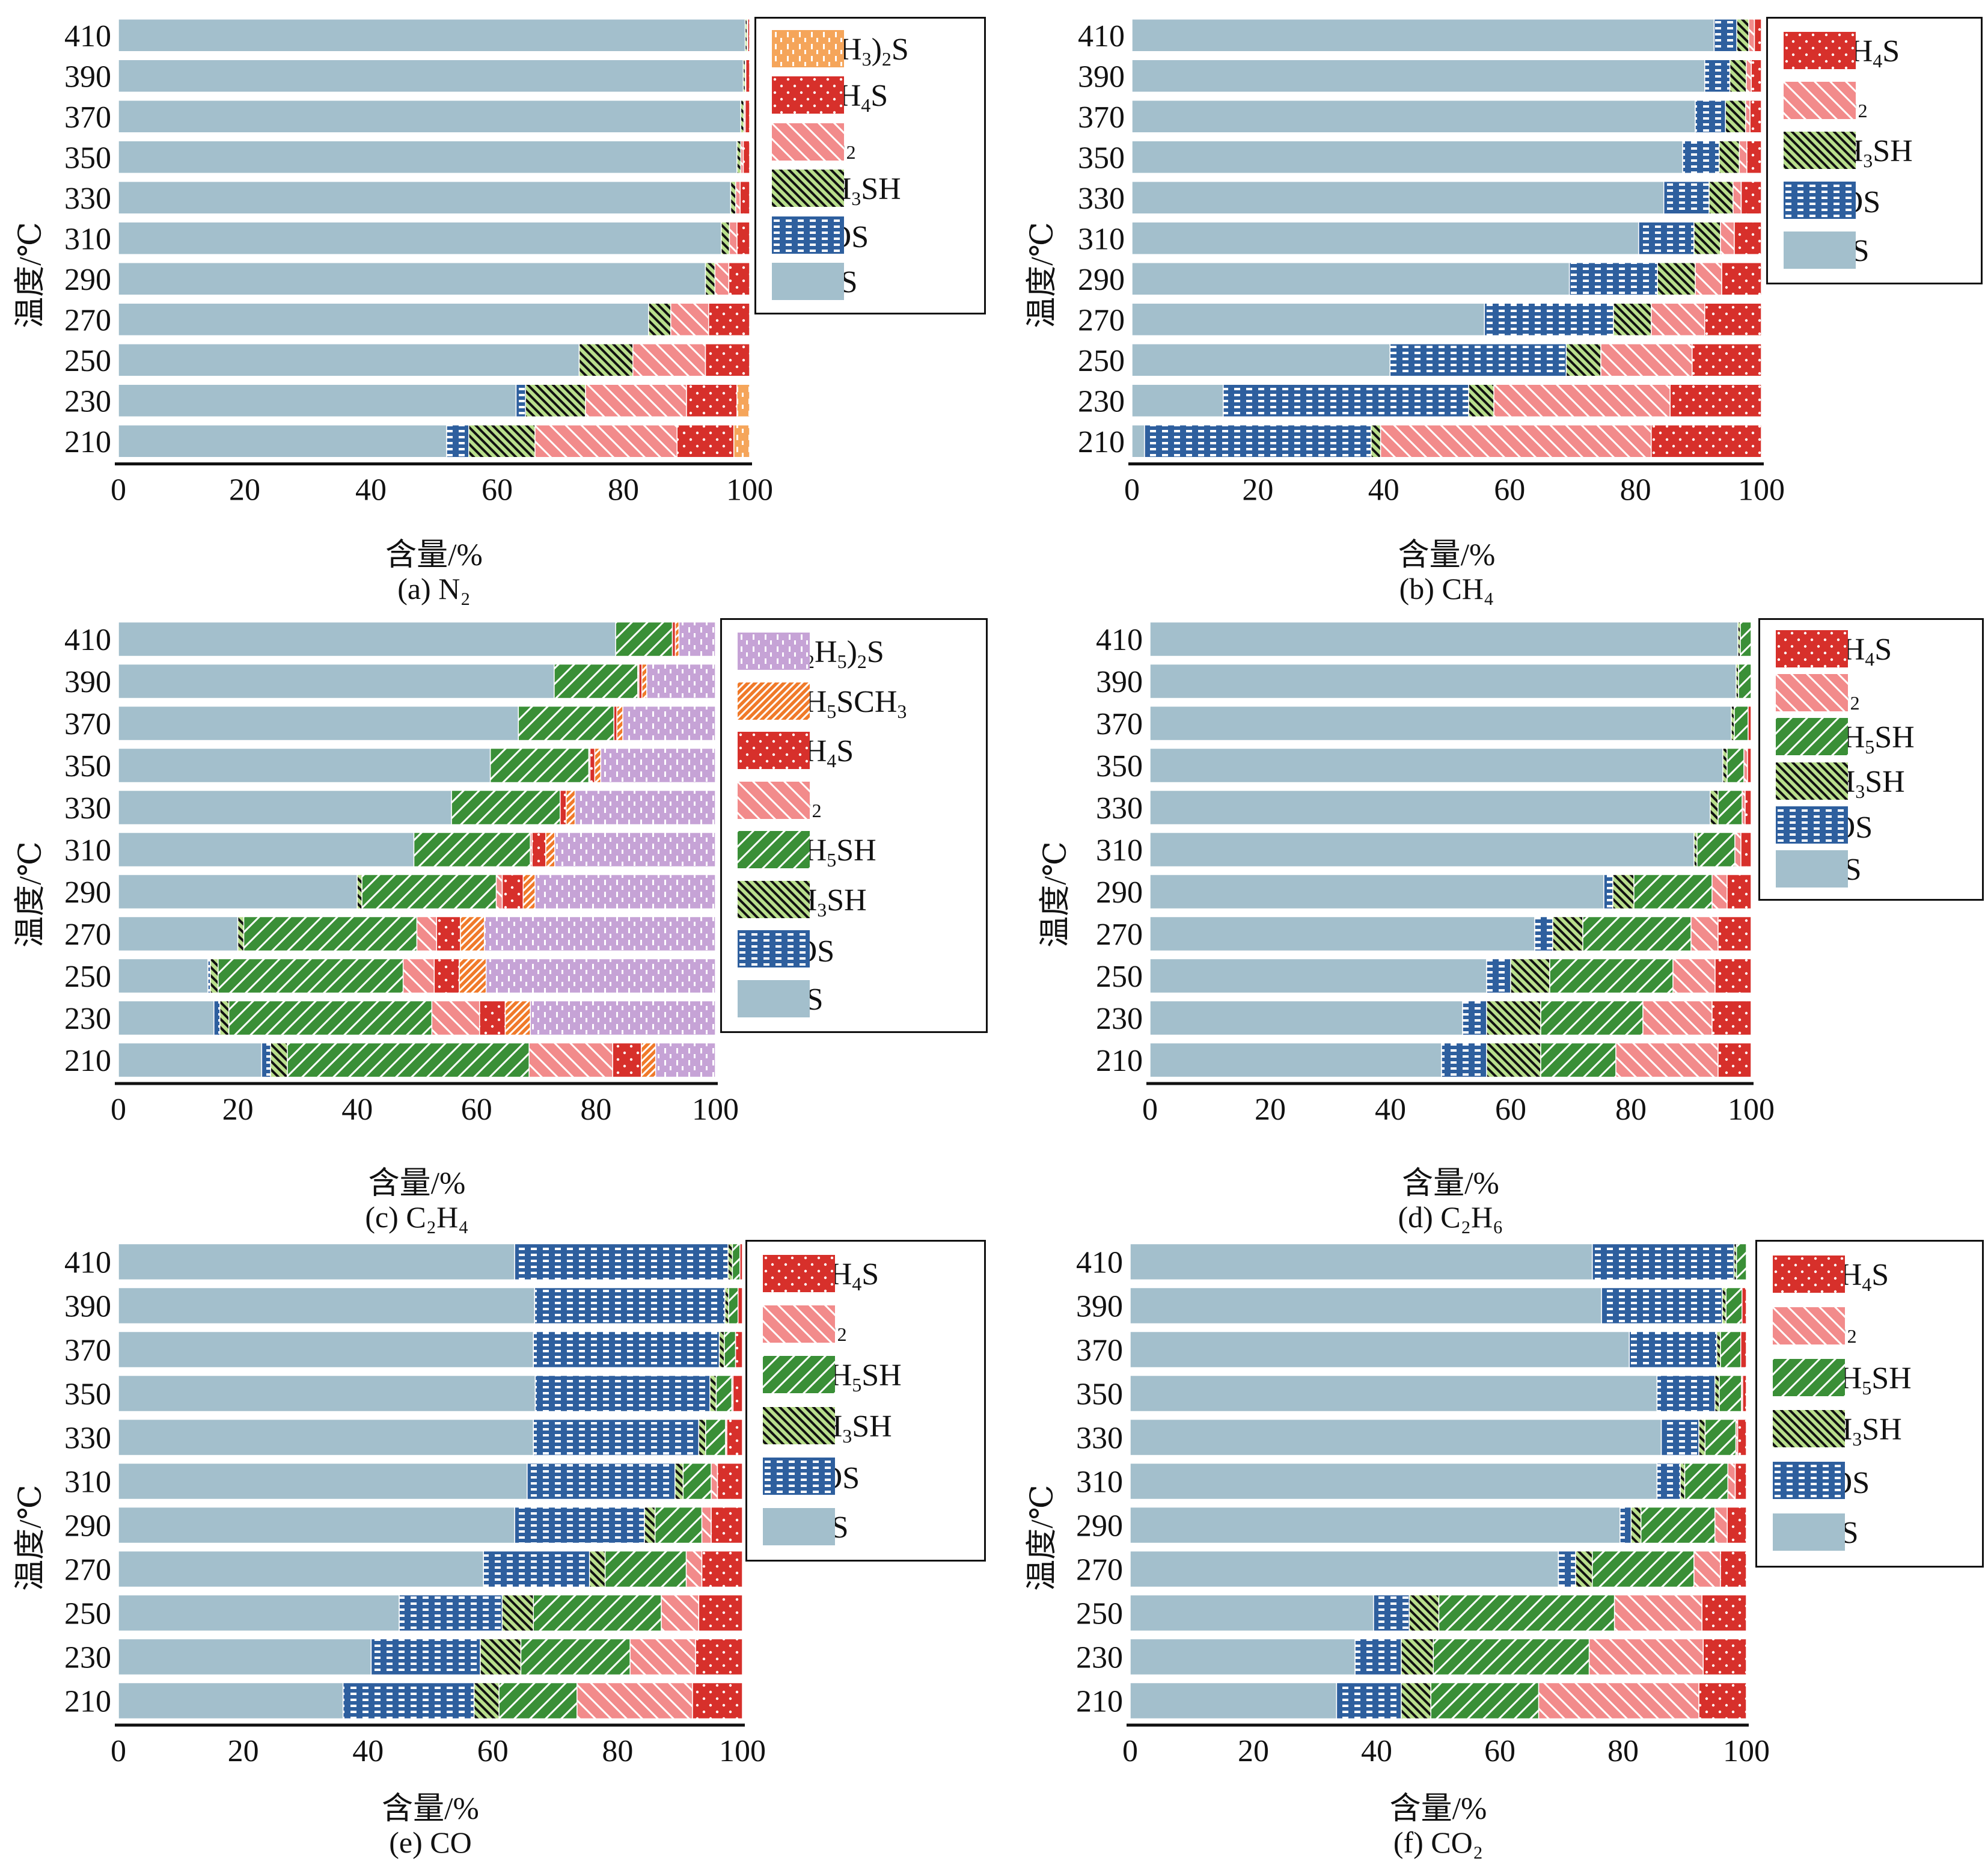  Describe the element at coordinates (1815, 1328) in the screenshot. I see `legend-item: CS2` at that location.